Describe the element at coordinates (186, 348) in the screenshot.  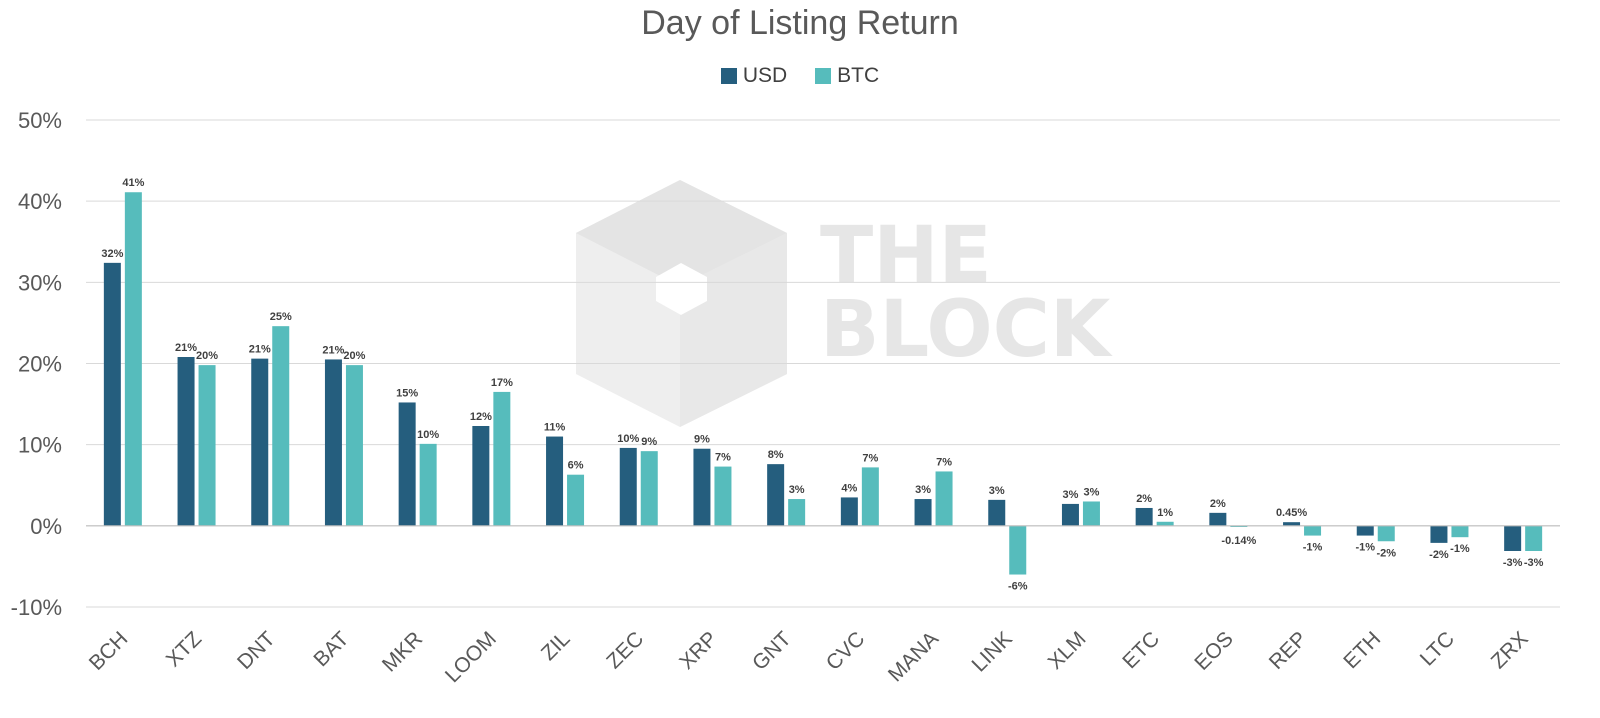
I see `data-label-usd-xtz: 21%` at that location.